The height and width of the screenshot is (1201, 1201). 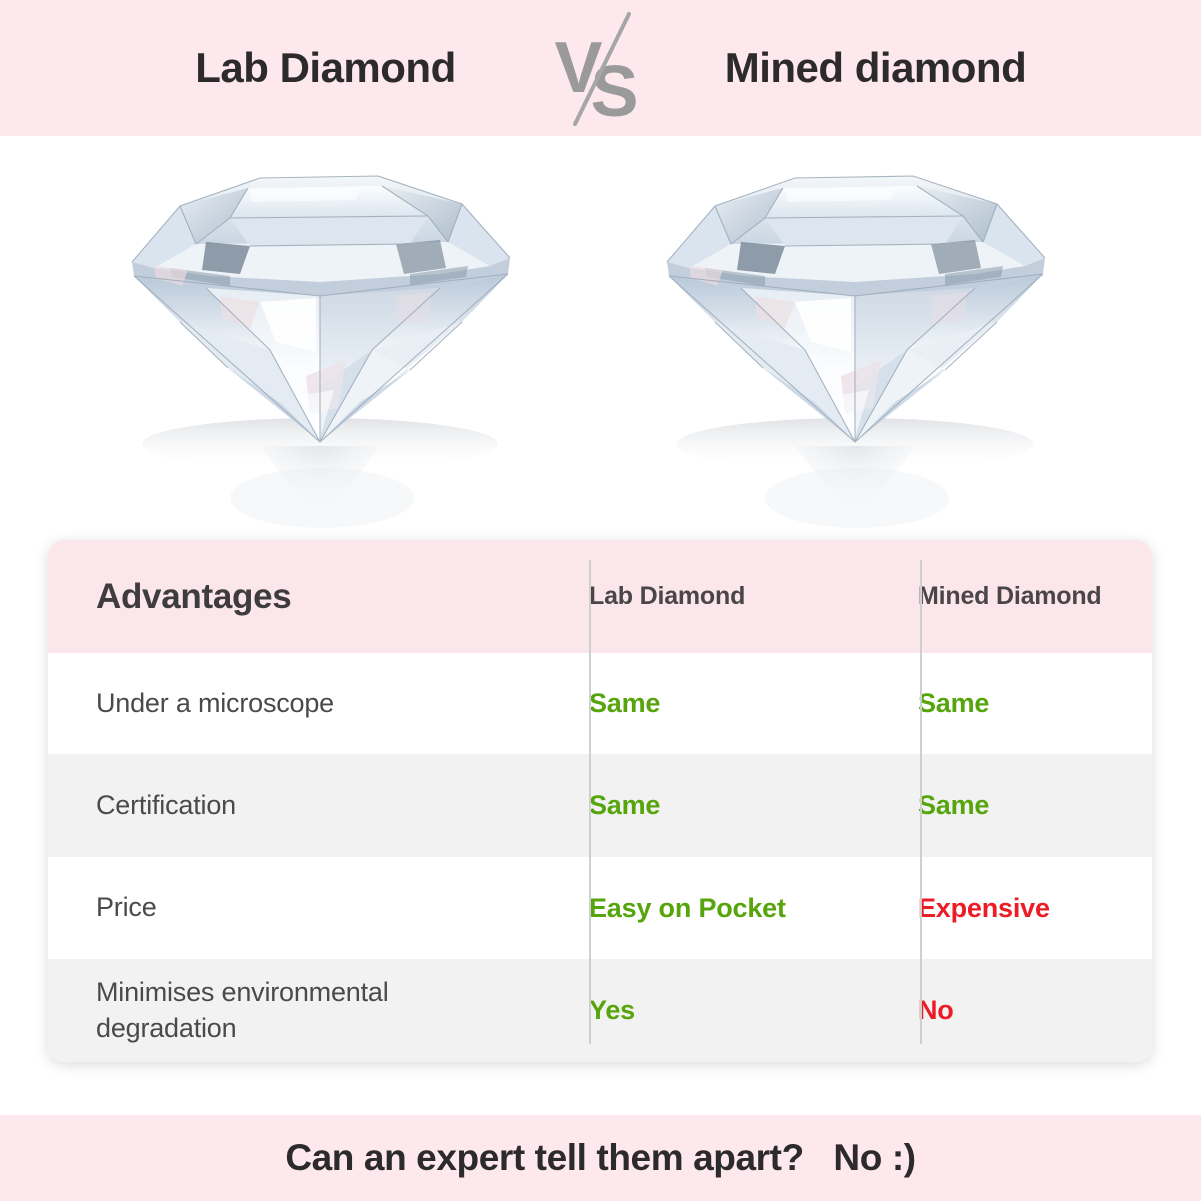 What do you see at coordinates (166, 804) in the screenshot?
I see `row-label: Certification` at bounding box center [166, 804].